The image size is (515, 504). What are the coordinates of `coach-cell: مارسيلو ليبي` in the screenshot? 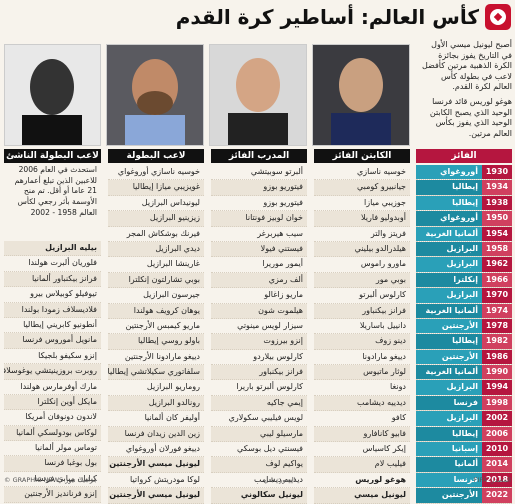 It's located at (259, 434).